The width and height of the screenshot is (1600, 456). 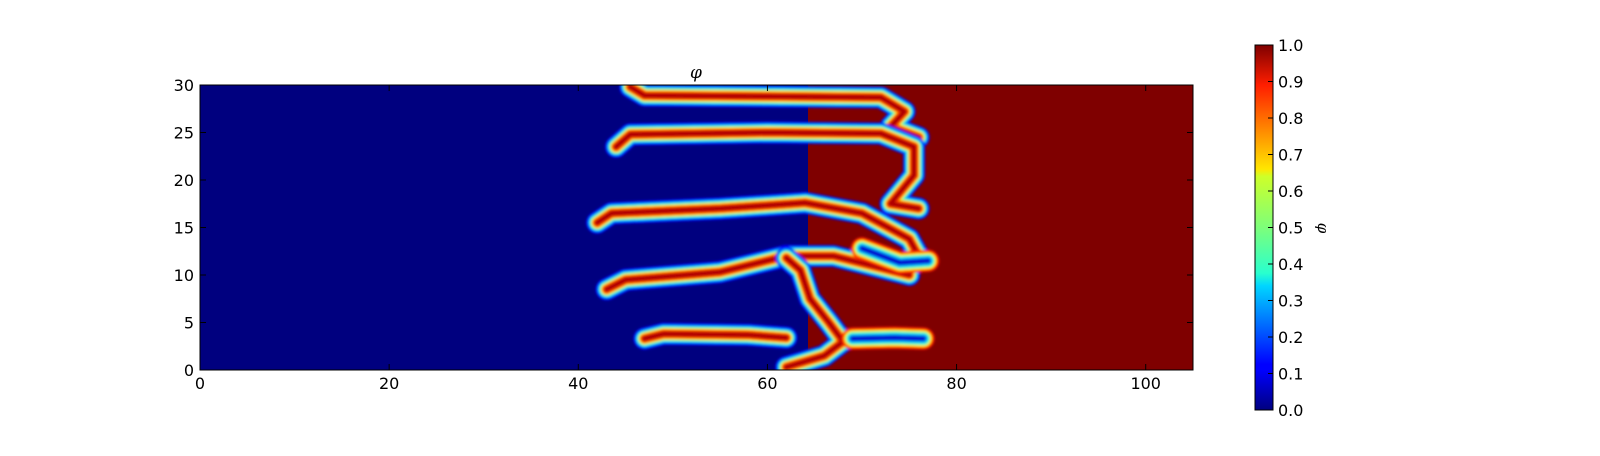 I want to click on x-tick-label: 20, so click(x=389, y=383).